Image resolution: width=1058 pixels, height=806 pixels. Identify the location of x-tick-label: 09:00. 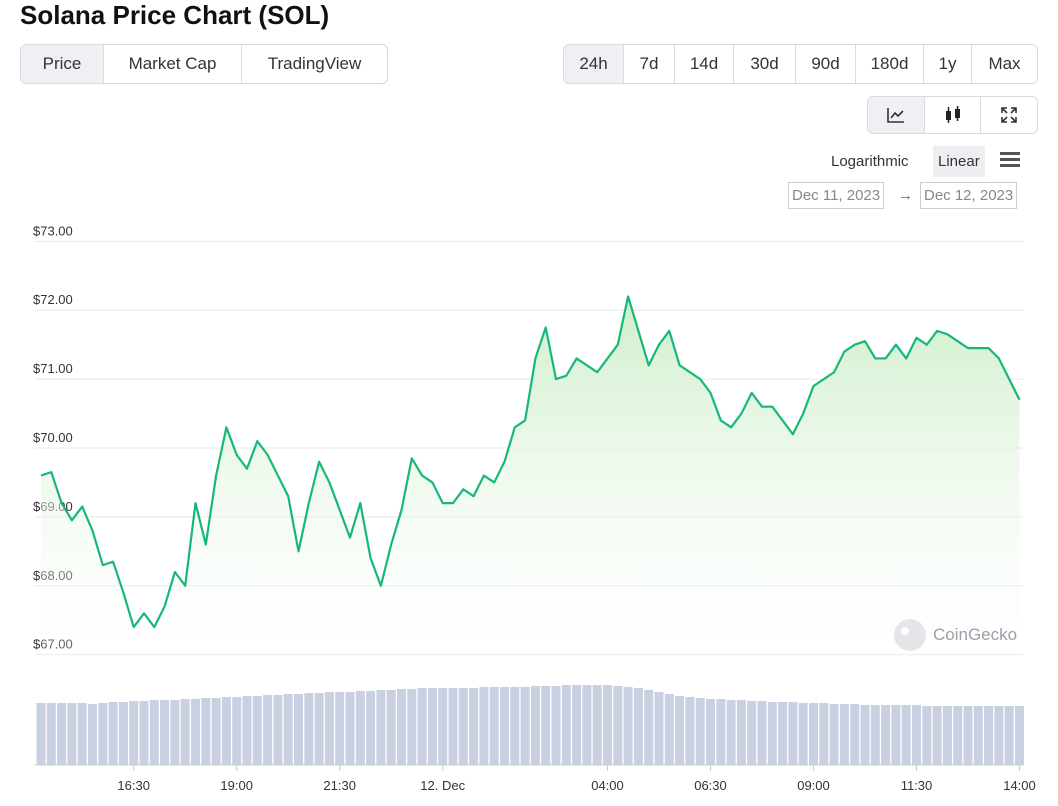
(813, 785).